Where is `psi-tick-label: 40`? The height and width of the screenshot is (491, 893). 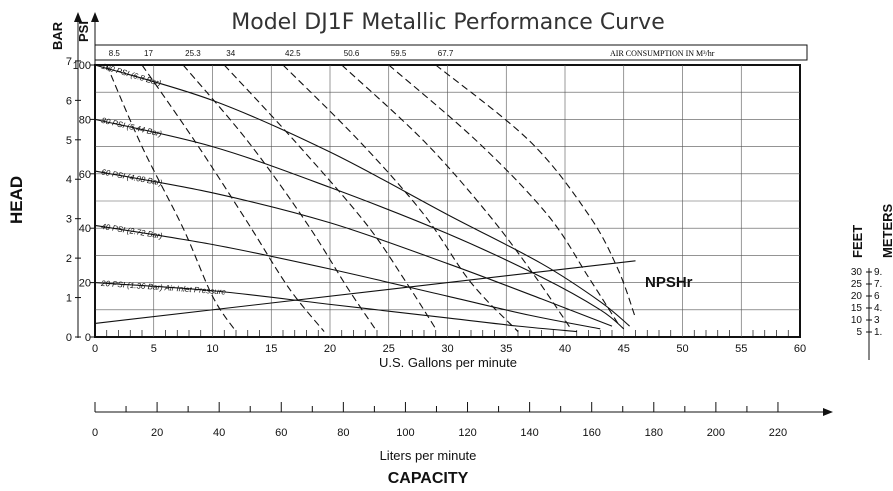 psi-tick-label: 40 is located at coordinates (85, 229).